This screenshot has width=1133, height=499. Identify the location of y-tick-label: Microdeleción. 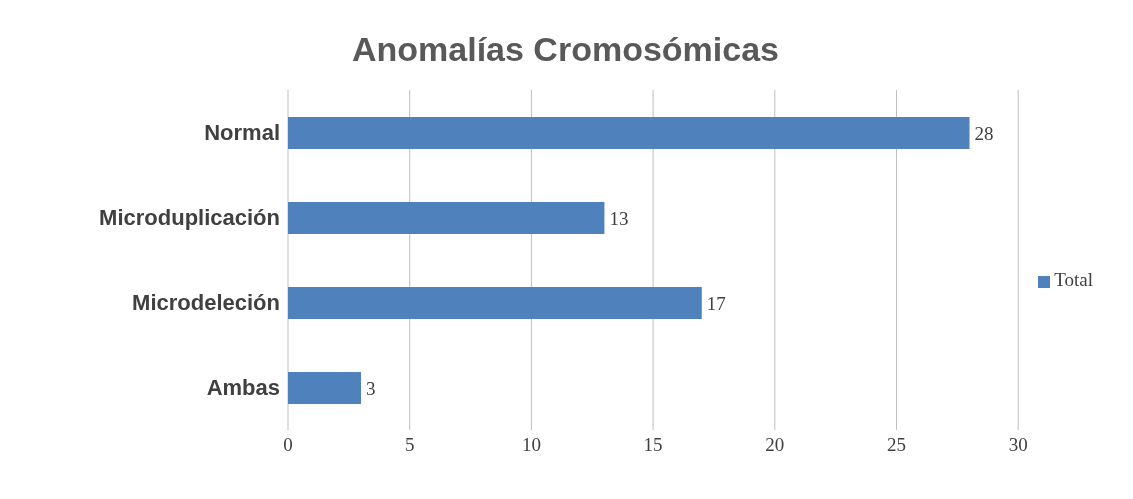
(206, 303).